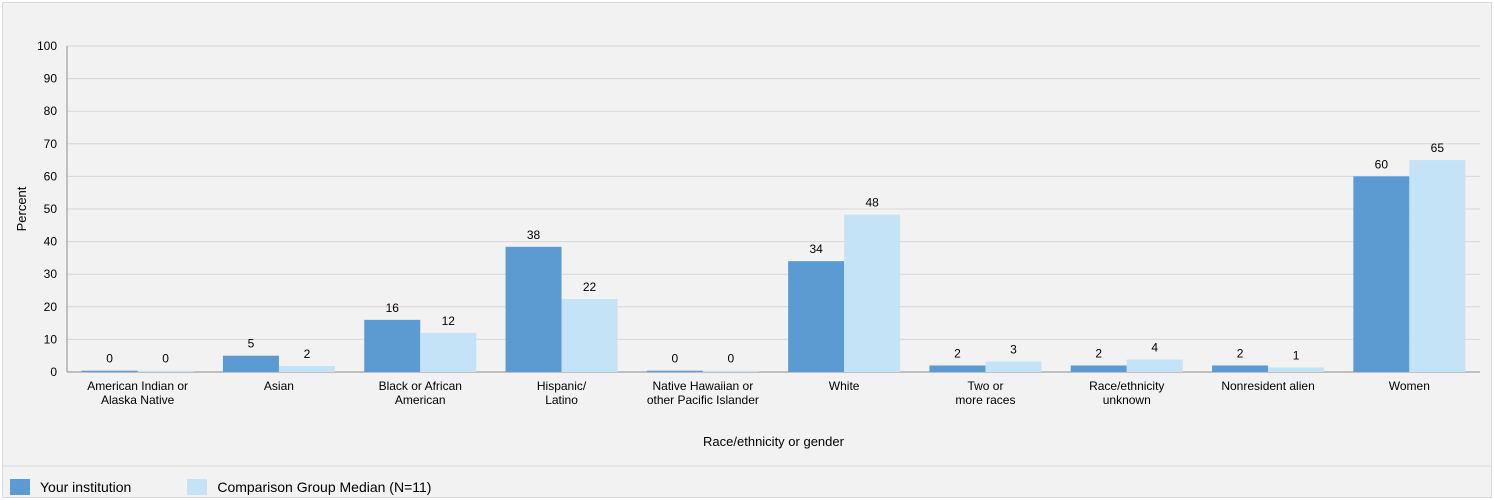 Image resolution: width=1494 pixels, height=500 pixels. I want to click on data-label: 38, so click(534, 235).